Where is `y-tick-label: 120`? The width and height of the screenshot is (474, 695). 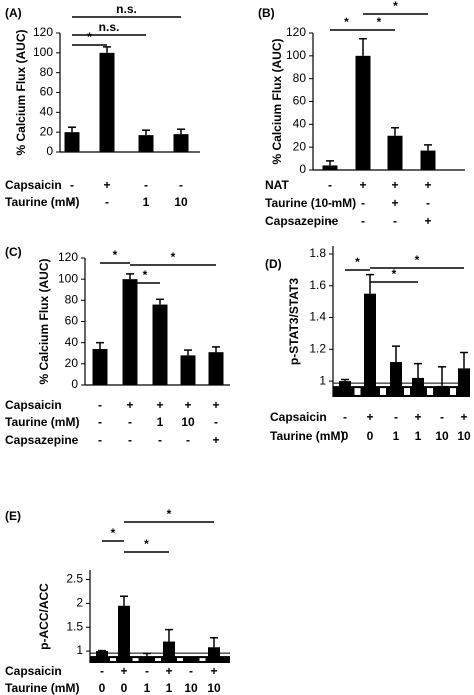 y-tick-label: 120 is located at coordinates (68, 257).